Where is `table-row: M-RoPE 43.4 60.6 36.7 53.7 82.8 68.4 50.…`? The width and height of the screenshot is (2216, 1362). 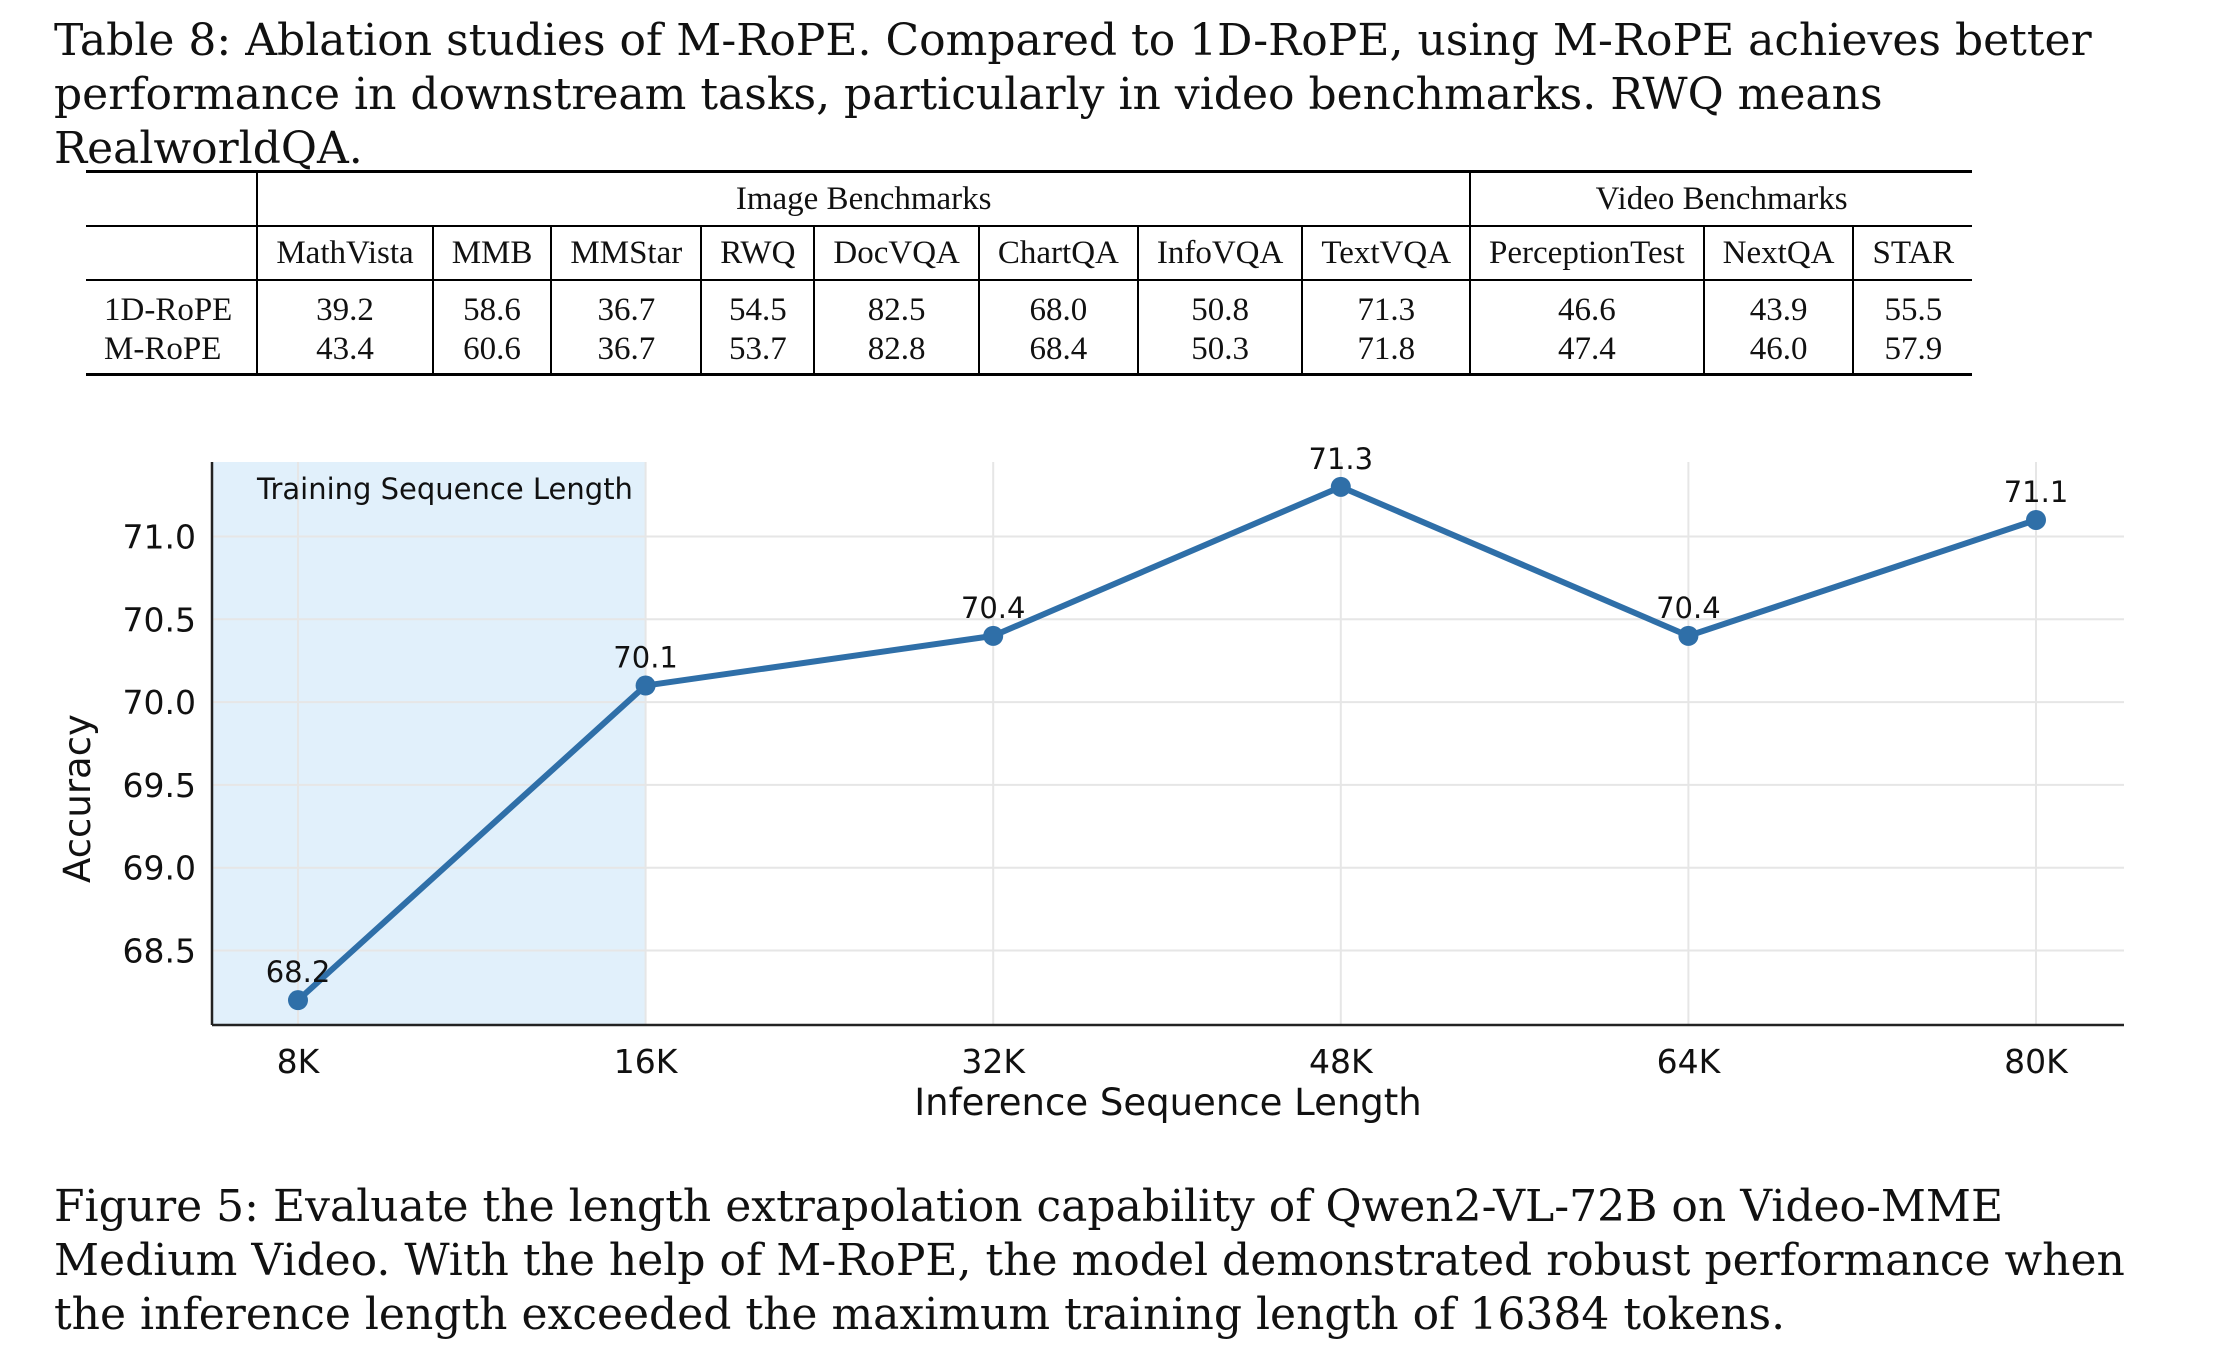 table-row: M-RoPE 43.4 60.6 36.7 53.7 82.8 68.4 50.… is located at coordinates (1029, 353).